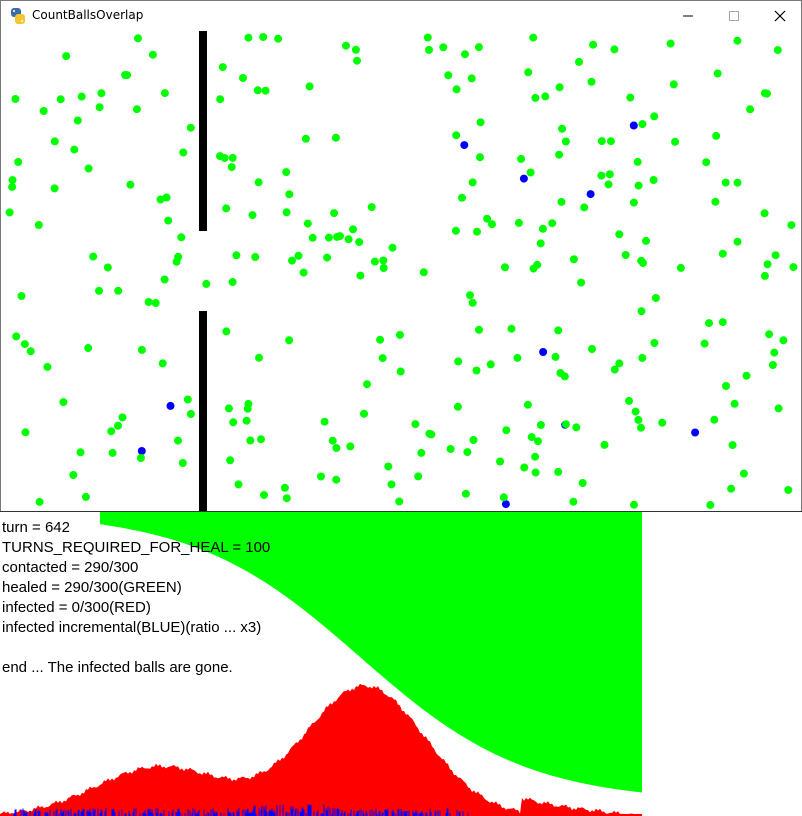  I want to click on incremental-label: infected incremental(BLUE)(ratio ... x3), so click(132, 627).